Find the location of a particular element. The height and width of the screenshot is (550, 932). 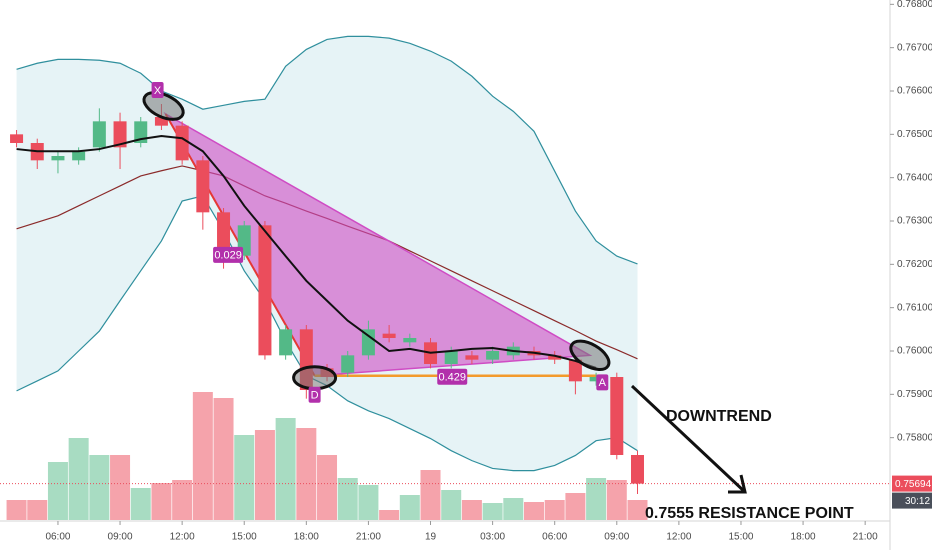

countdown-label: 30:12 is located at coordinates (917, 501).